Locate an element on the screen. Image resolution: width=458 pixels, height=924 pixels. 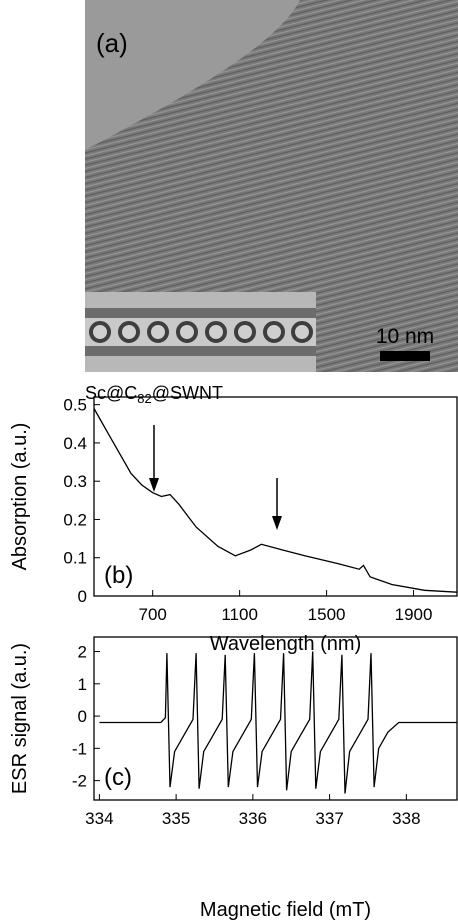
x-axis-label: Wavelength (nm) is located at coordinates (286, 644).